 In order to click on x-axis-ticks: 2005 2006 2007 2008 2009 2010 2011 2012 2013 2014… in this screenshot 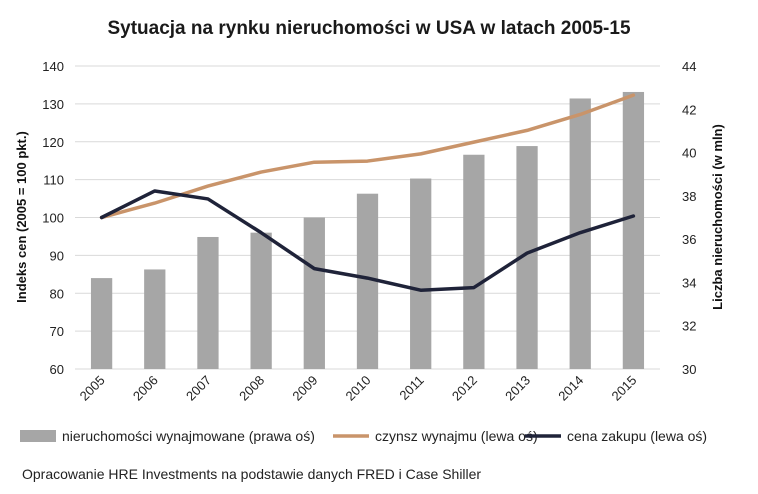, I will do `click(358, 388)`.